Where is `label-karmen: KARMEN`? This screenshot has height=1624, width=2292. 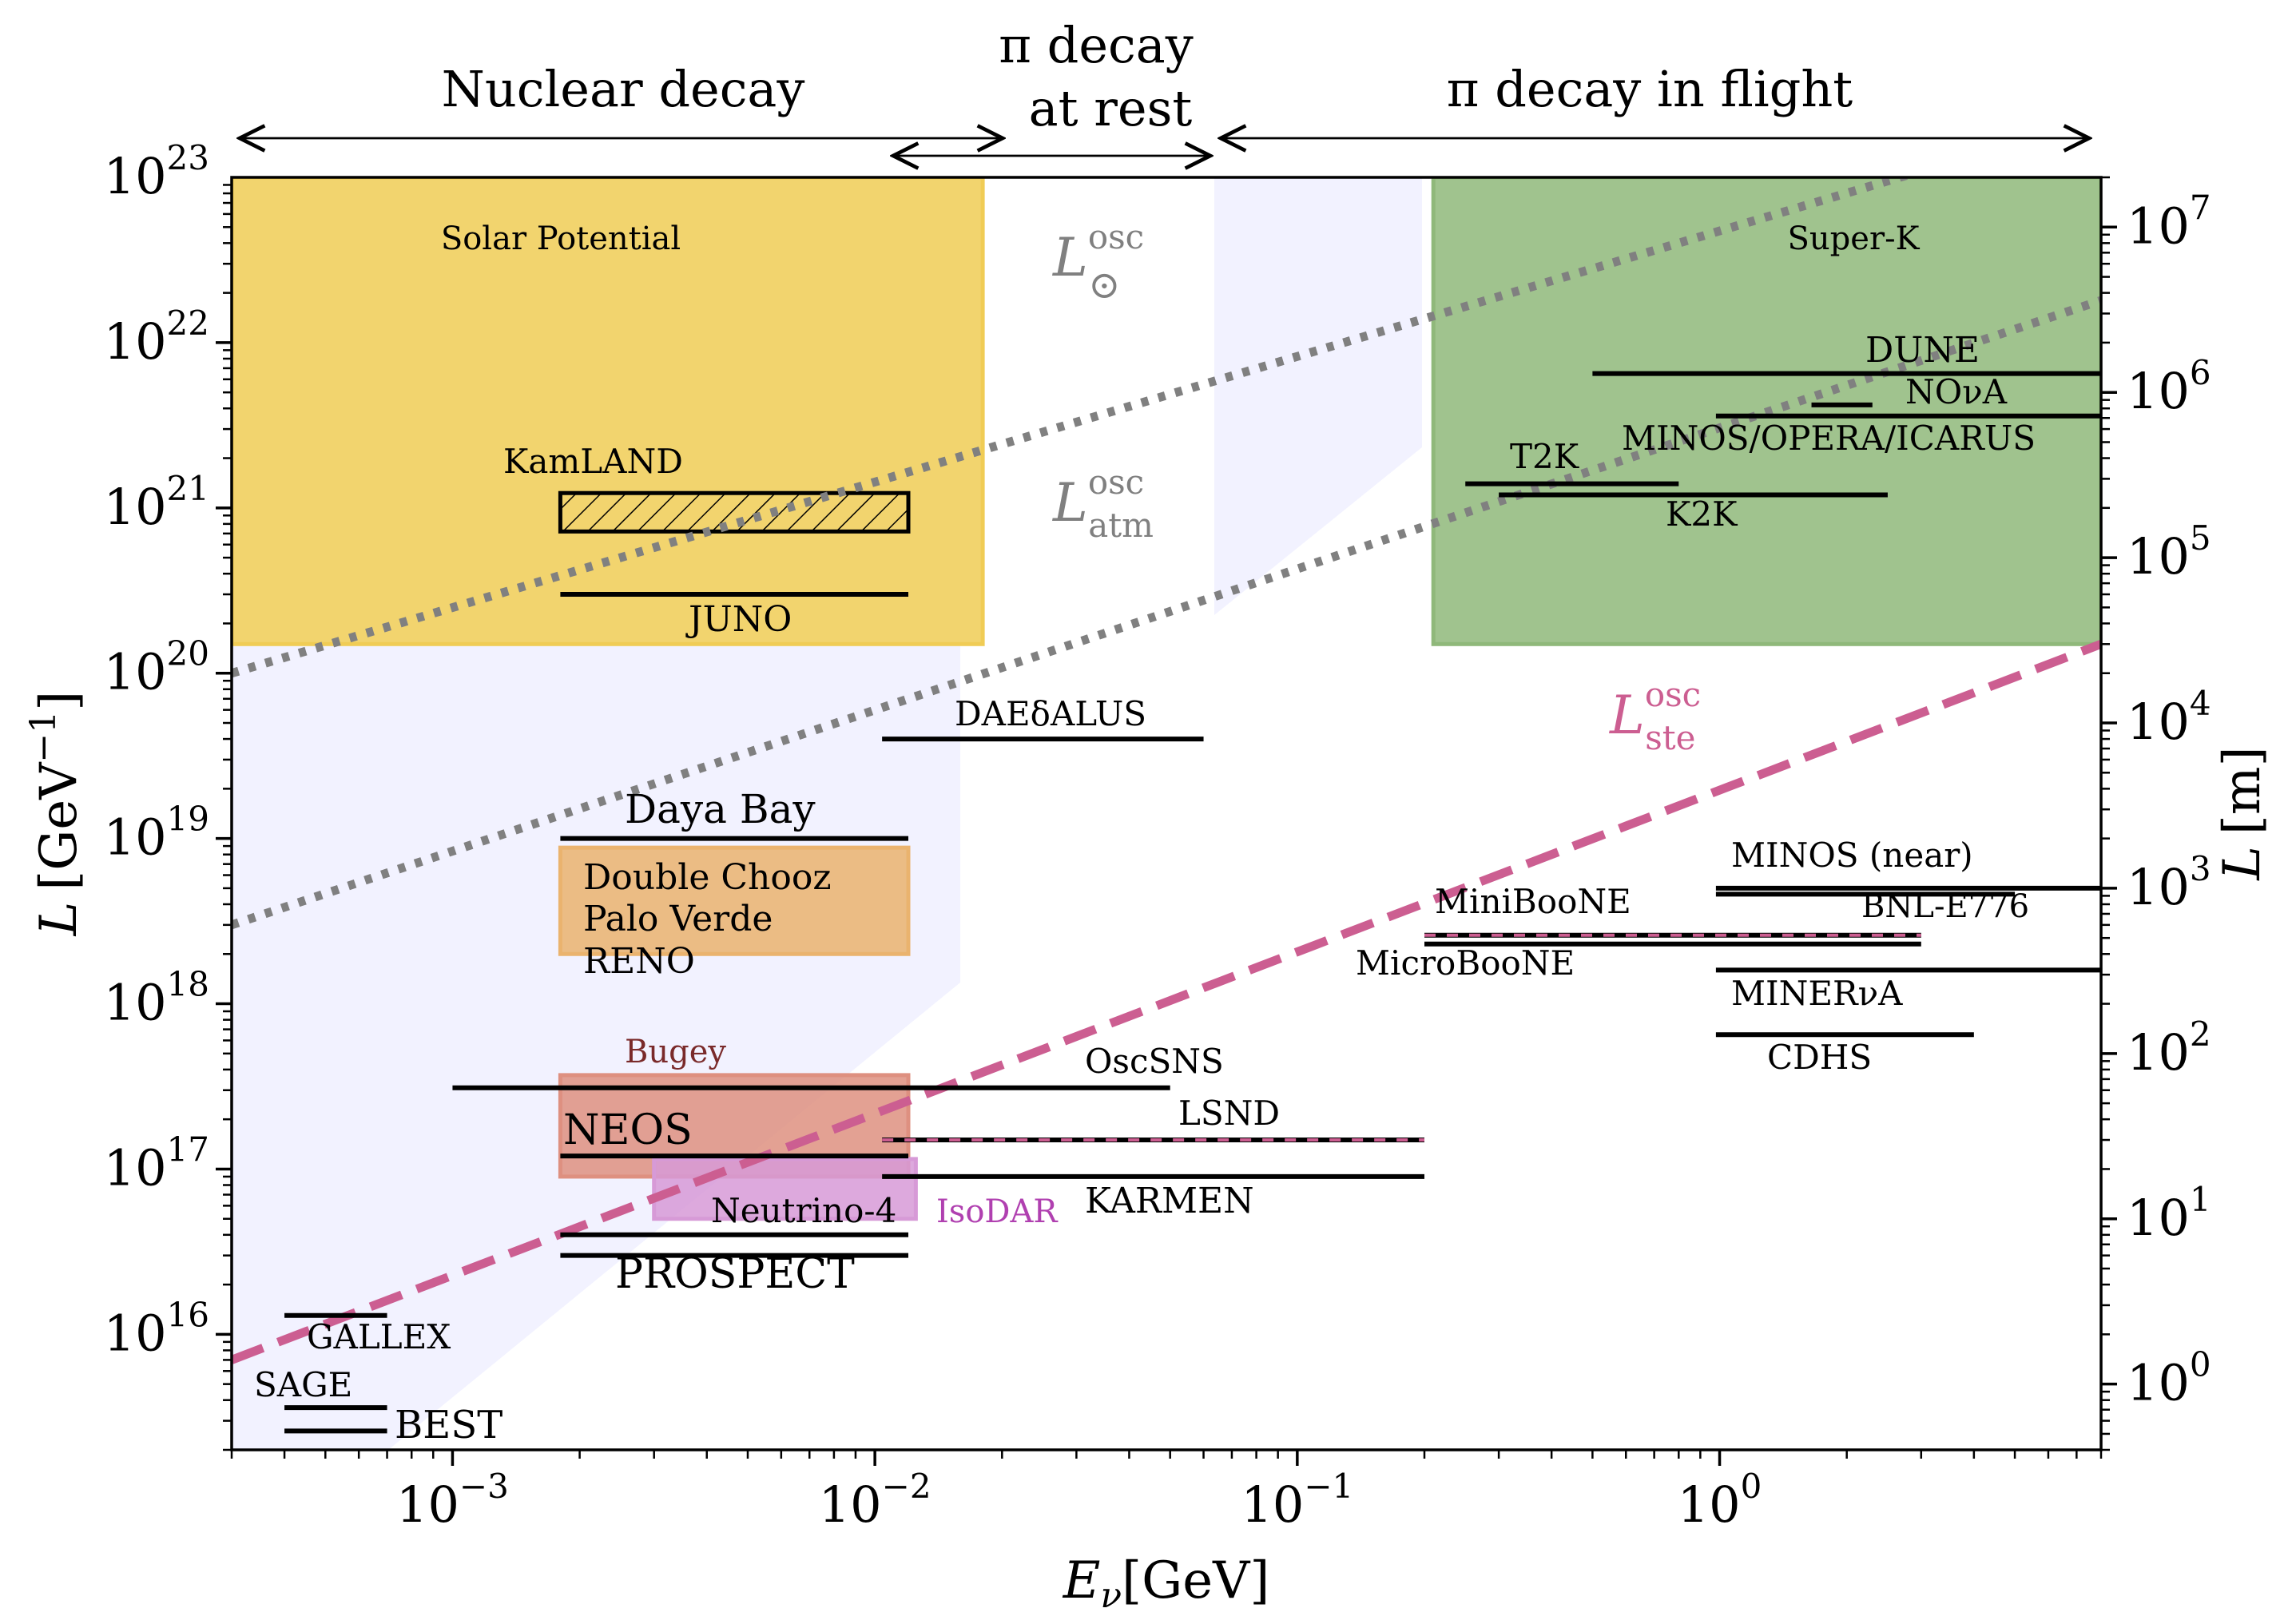
label-karmen: KARMEN is located at coordinates (1169, 1201).